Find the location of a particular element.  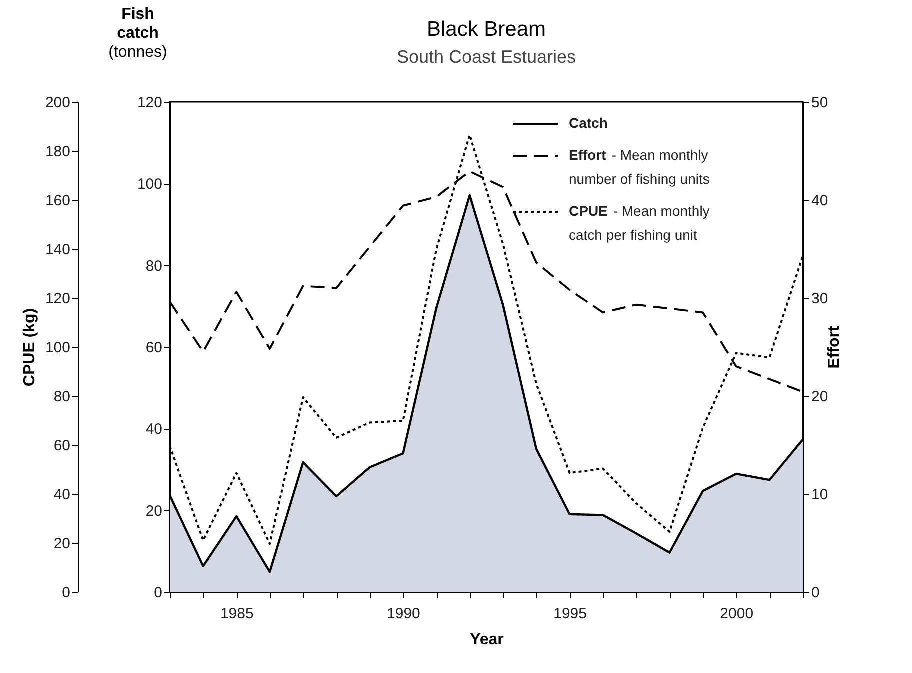

y2-tick-label: 40 is located at coordinates (820, 201).